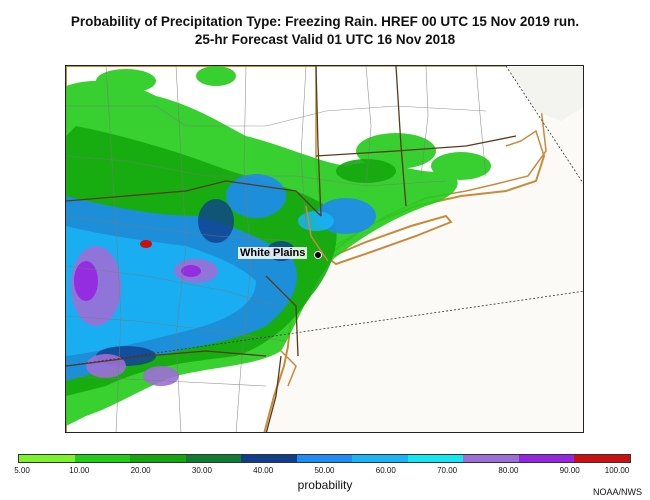 The width and height of the screenshot is (650, 500). Describe the element at coordinates (389, 240) in the screenshot. I see `long-island` at that location.